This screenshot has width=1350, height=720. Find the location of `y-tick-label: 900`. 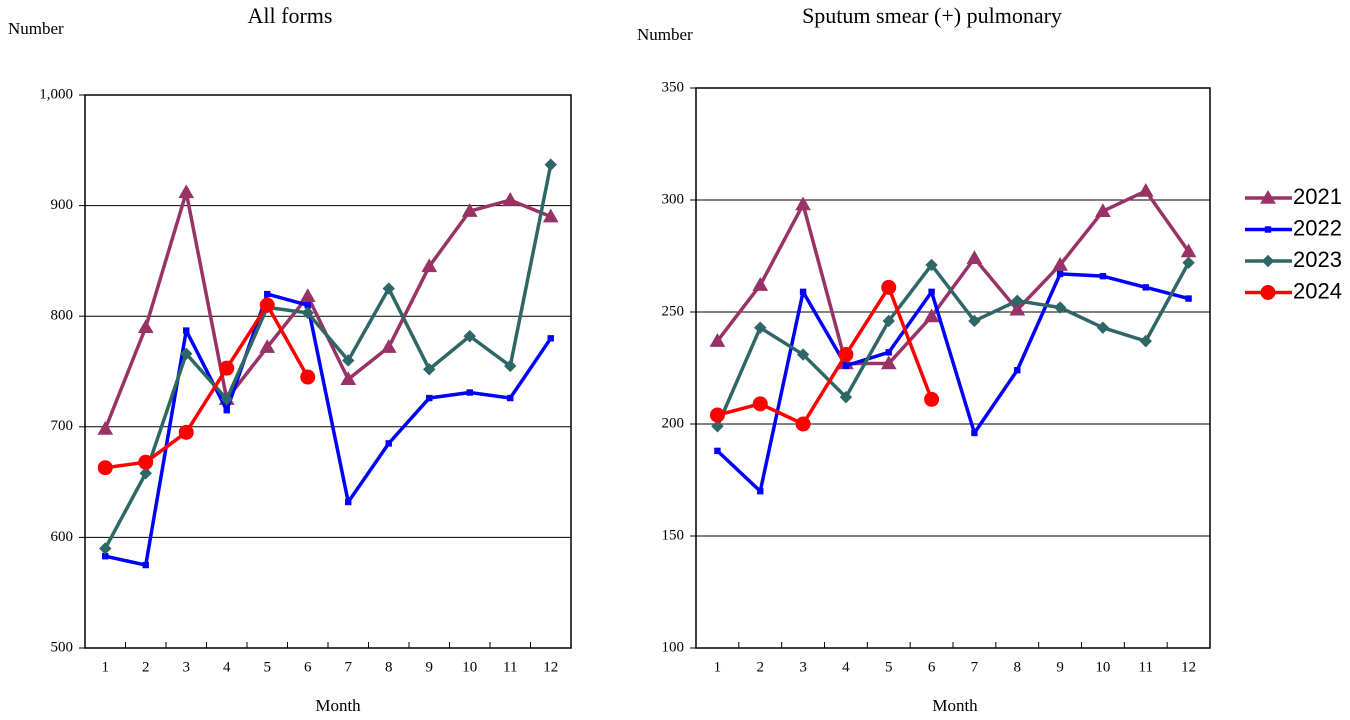

y-tick-label: 900 is located at coordinates (62, 205).